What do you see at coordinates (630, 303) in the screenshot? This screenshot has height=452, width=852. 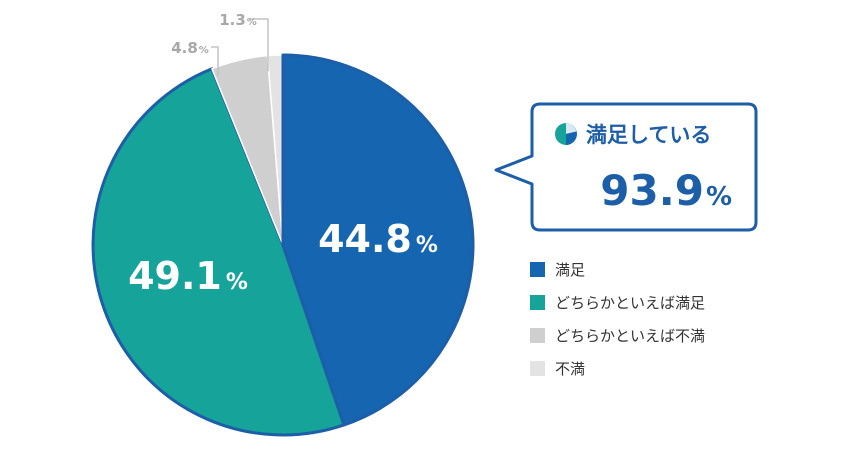 I see `legend-label-どちらかといえば満足: どちらかといえば満足` at bounding box center [630, 303].